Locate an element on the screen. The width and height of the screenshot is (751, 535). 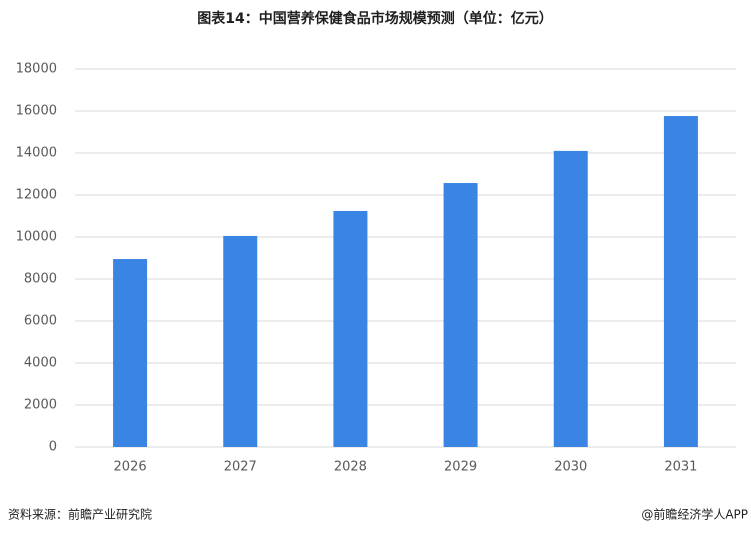
x-tick-label: 2031 is located at coordinates (680, 467).